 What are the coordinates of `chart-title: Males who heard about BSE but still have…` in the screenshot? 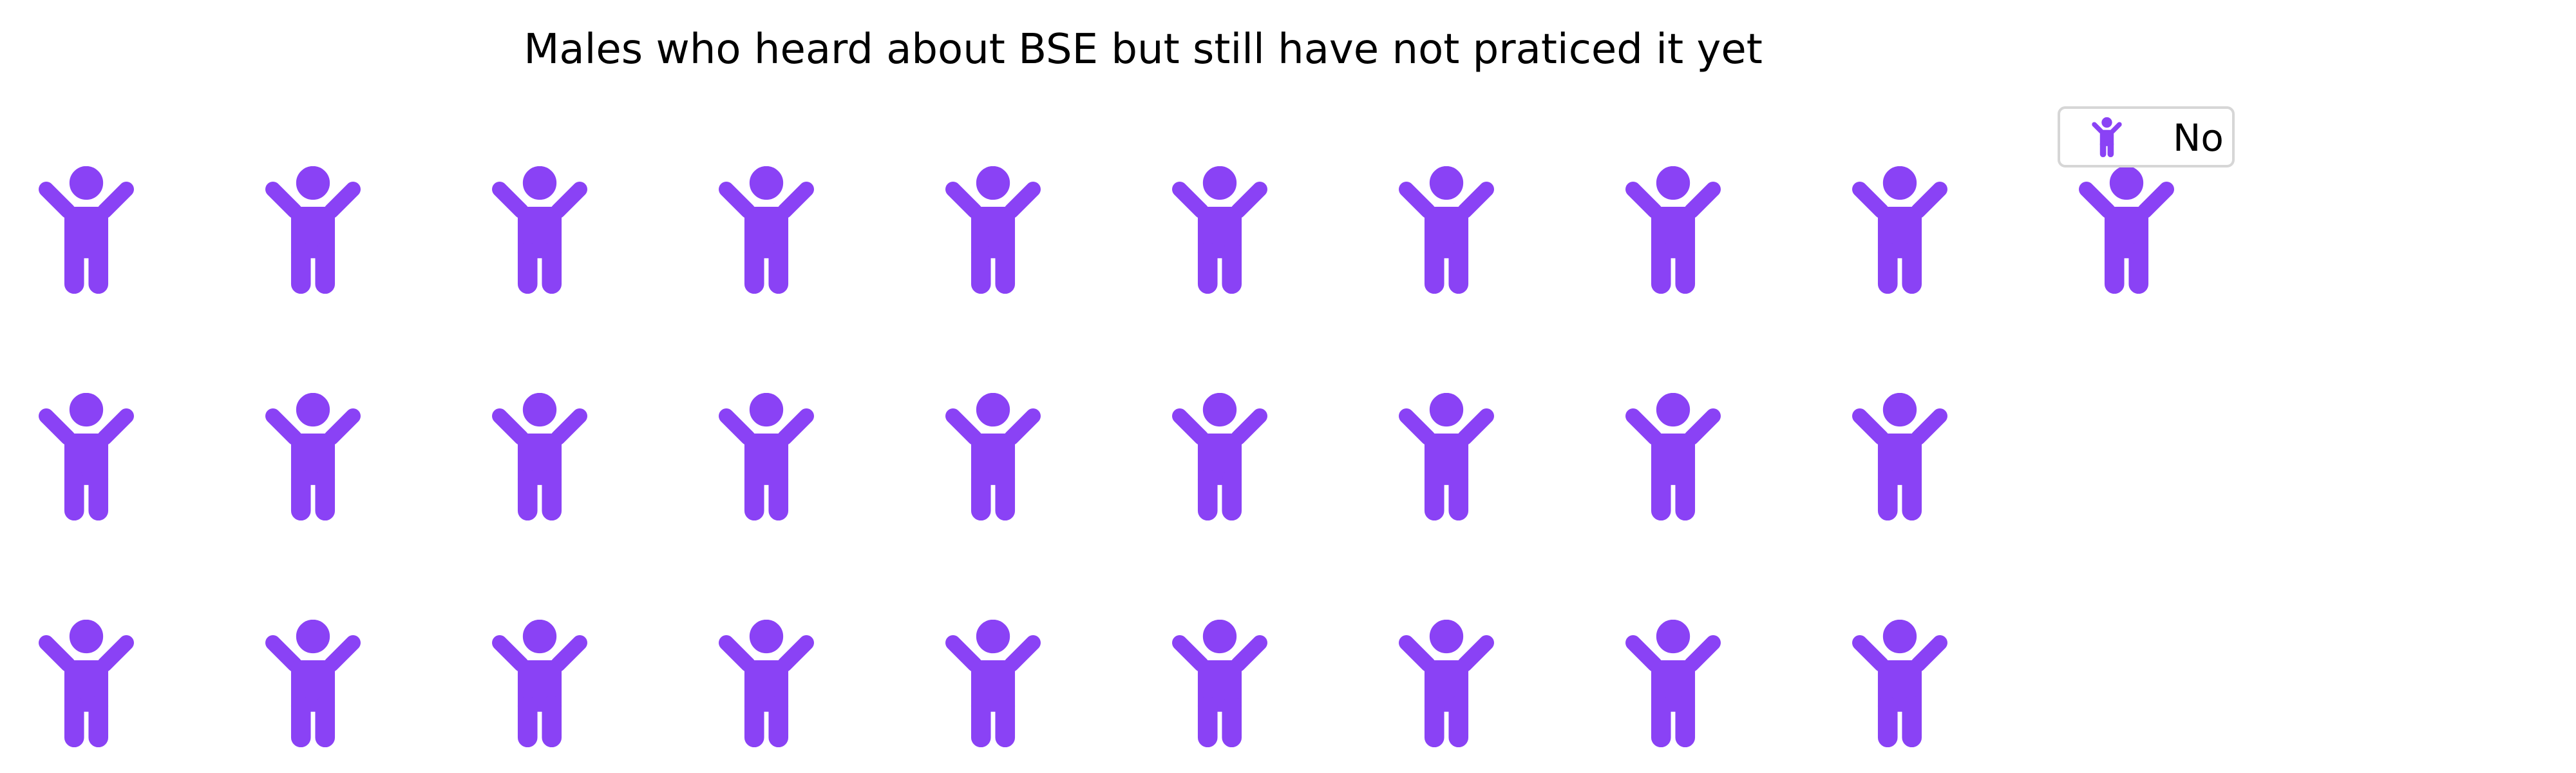 It's located at (1143, 50).